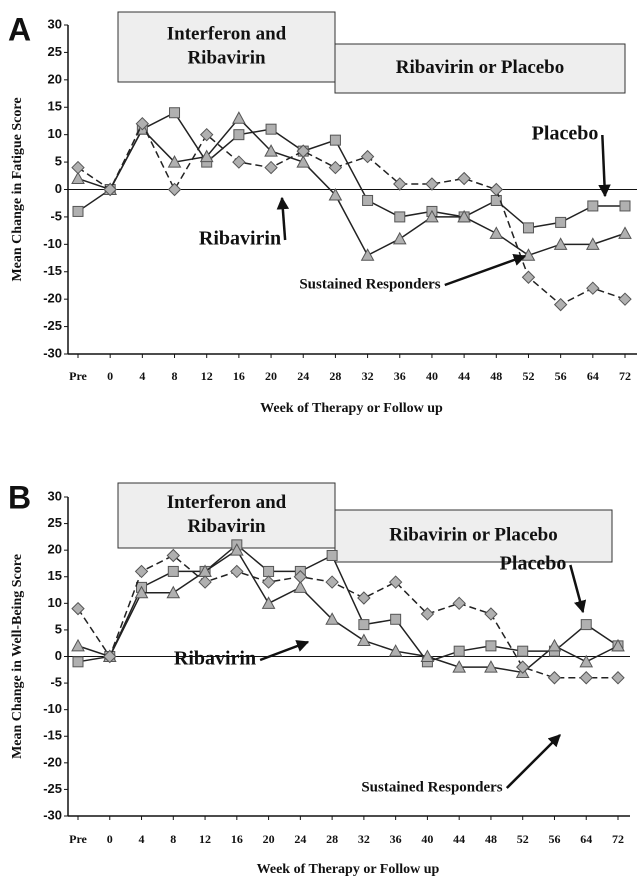 This screenshot has width=643, height=879. What do you see at coordinates (173, 839) in the screenshot?
I see `x-tick-label: 8` at bounding box center [173, 839].